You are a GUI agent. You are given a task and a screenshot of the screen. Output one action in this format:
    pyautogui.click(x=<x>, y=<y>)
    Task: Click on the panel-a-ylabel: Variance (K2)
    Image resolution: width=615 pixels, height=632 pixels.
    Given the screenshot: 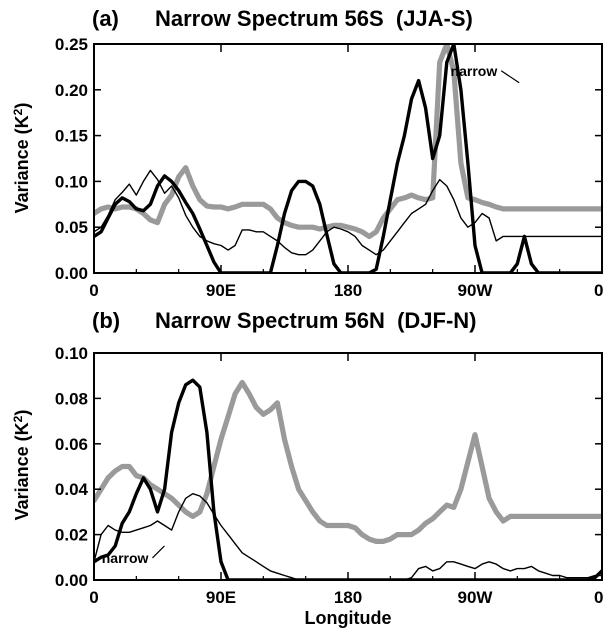 What is the action you would take?
    pyautogui.click(x=21, y=158)
    